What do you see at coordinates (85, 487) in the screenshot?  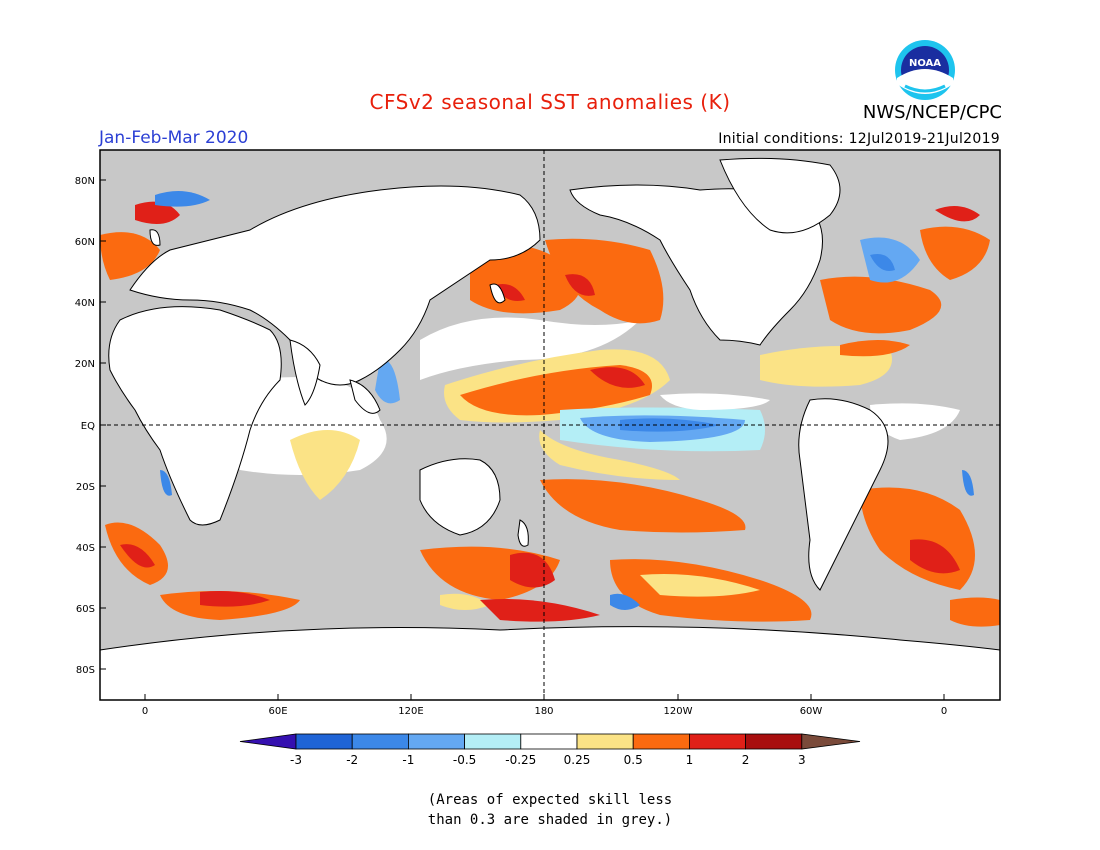 I see `lat-tick-label: 20S` at bounding box center [85, 487].